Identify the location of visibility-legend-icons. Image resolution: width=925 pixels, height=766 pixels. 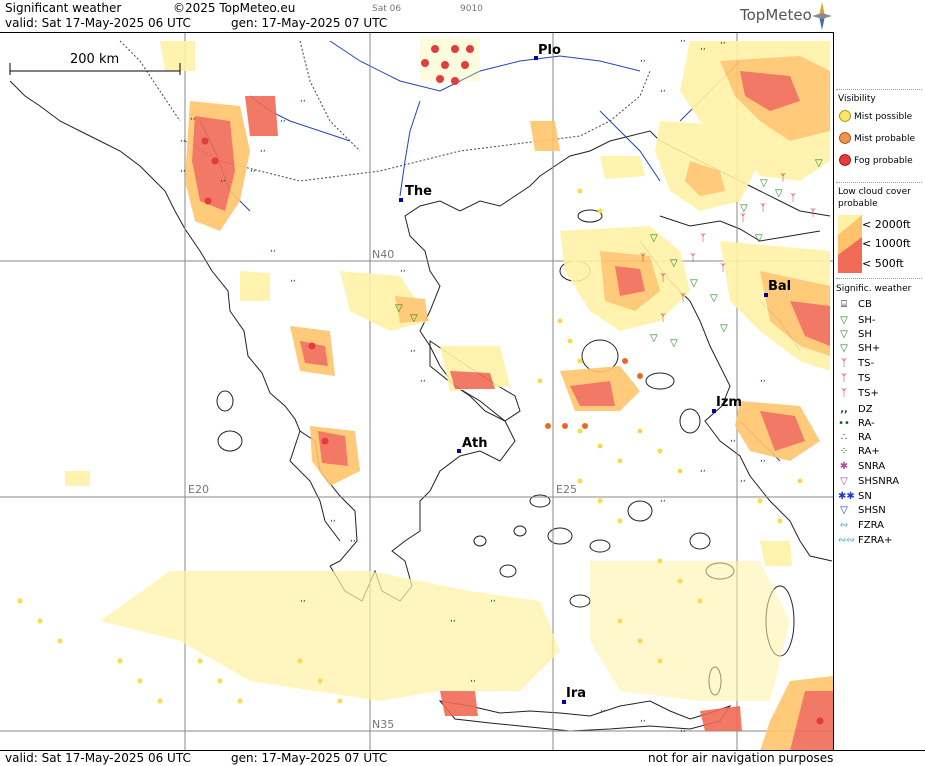
(845, 138).